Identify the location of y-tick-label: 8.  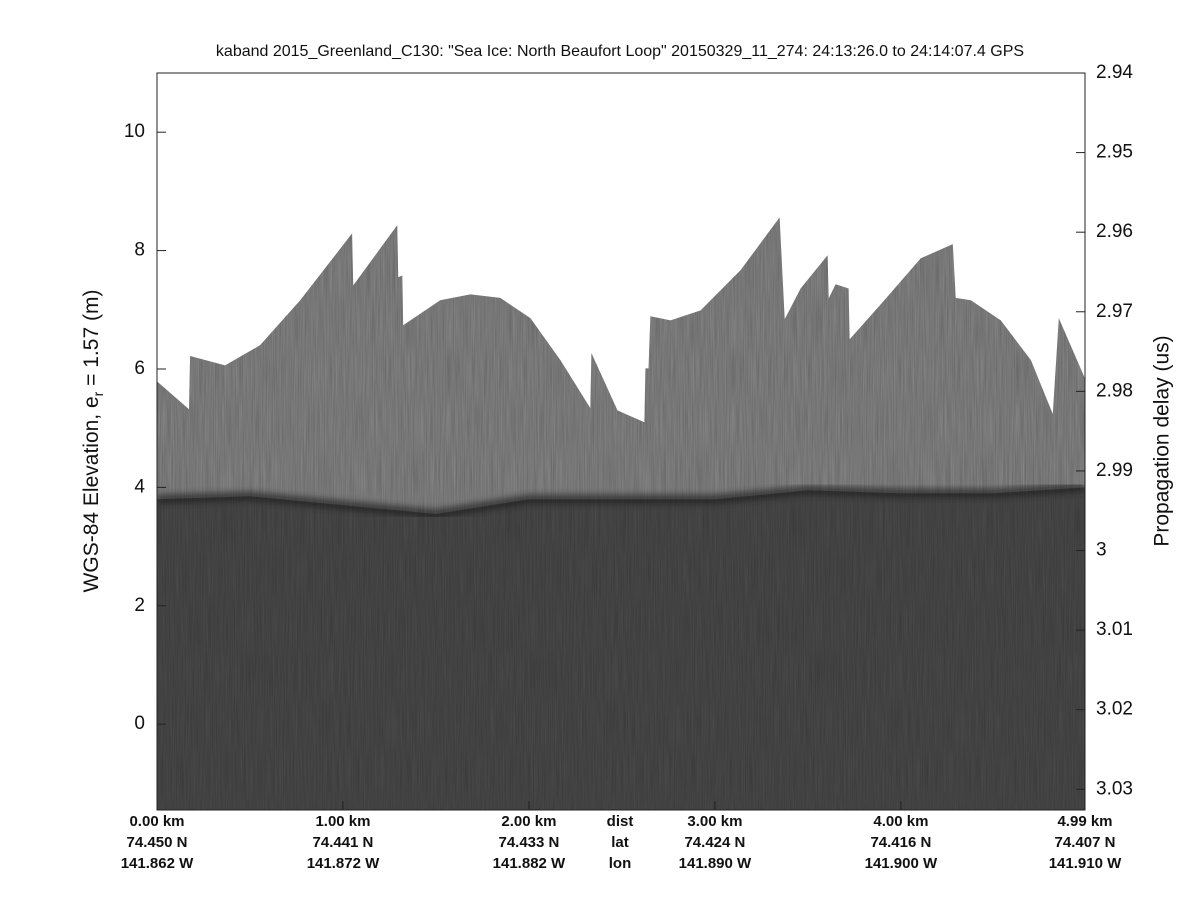
(139, 250).